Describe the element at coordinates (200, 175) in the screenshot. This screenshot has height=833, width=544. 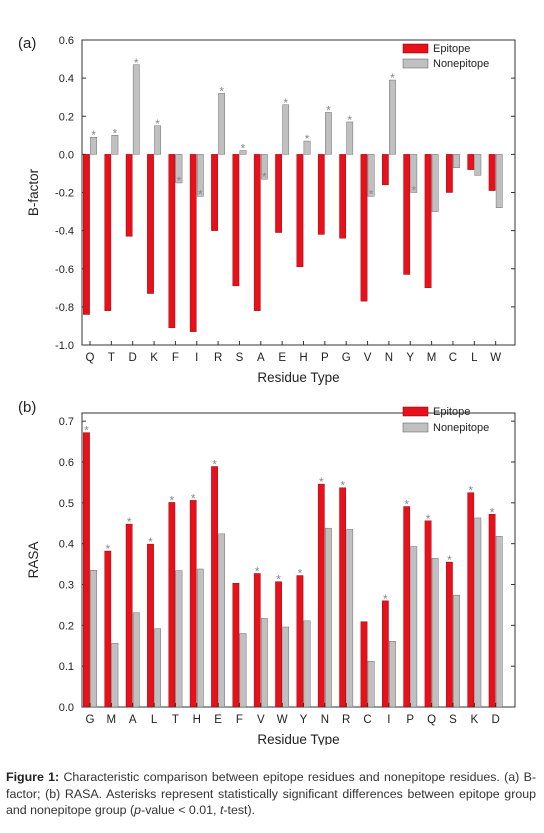
I see `bar-nonepitope-I` at that location.